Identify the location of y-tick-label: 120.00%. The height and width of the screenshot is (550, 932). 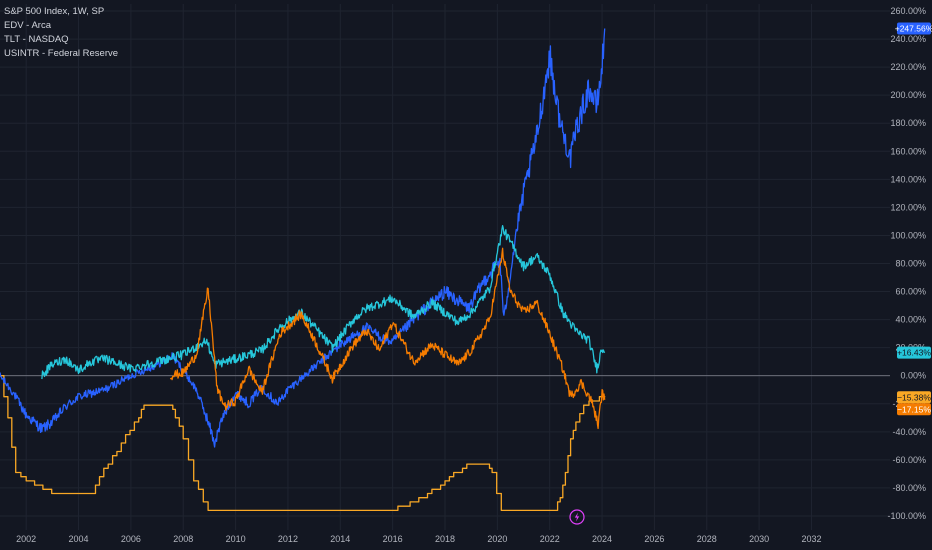
(908, 207).